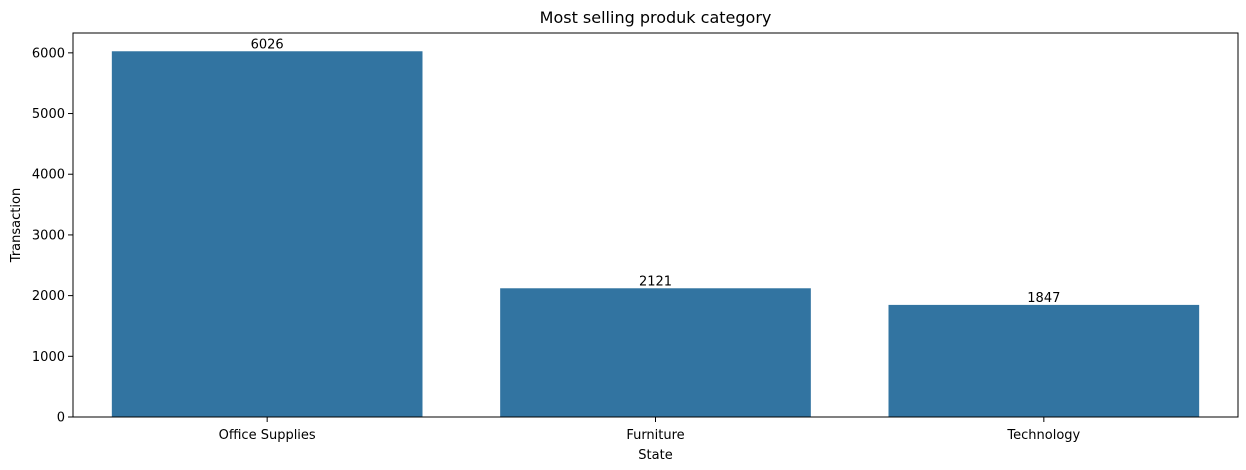 The width and height of the screenshot is (1246, 470). What do you see at coordinates (267, 44) in the screenshot?
I see `data-label: 6026` at bounding box center [267, 44].